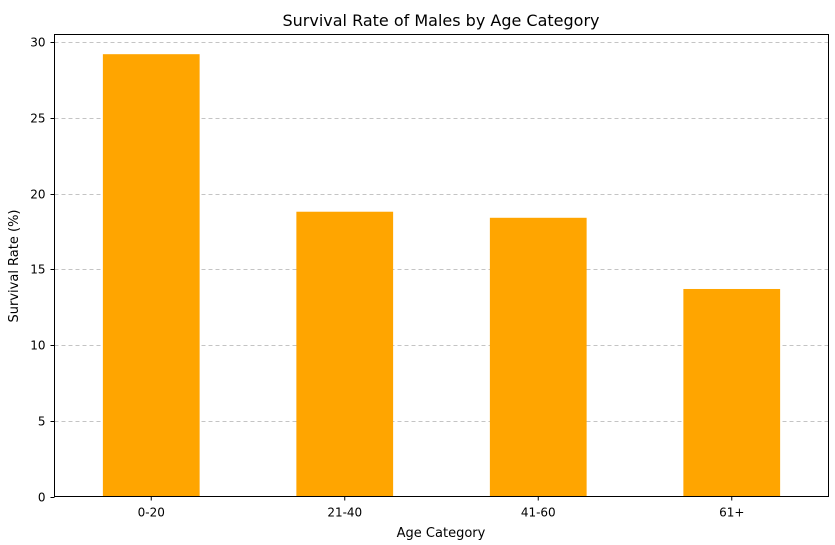  Describe the element at coordinates (37, 270) in the screenshot. I see `y-tick-label: 15` at that location.